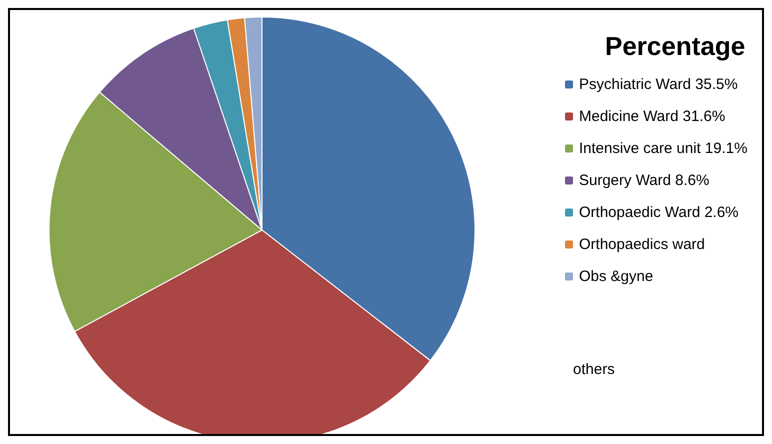 The width and height of the screenshot is (772, 444). Describe the element at coordinates (644, 180) in the screenshot. I see `legend-label: Surgery Ward 8.6%` at that location.